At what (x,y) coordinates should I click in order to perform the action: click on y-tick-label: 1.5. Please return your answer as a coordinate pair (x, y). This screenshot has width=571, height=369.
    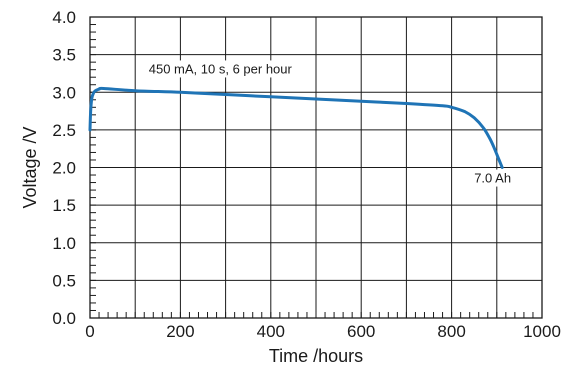
    Looking at the image, I should click on (64, 205).